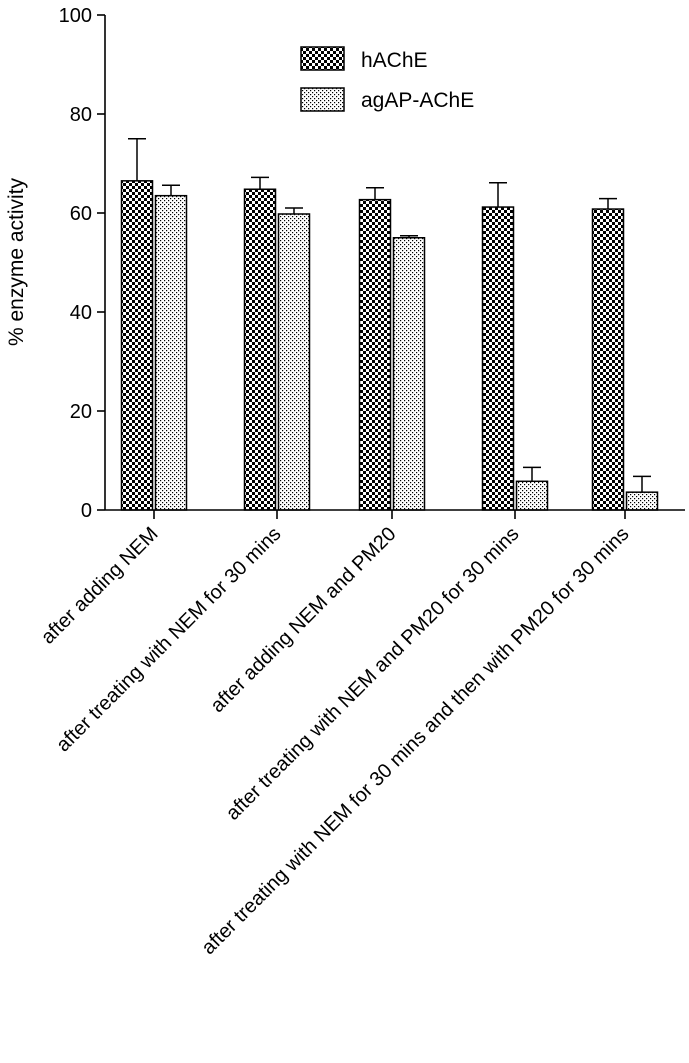  Describe the element at coordinates (81, 115) in the screenshot. I see `y-tick-label: 80` at that location.